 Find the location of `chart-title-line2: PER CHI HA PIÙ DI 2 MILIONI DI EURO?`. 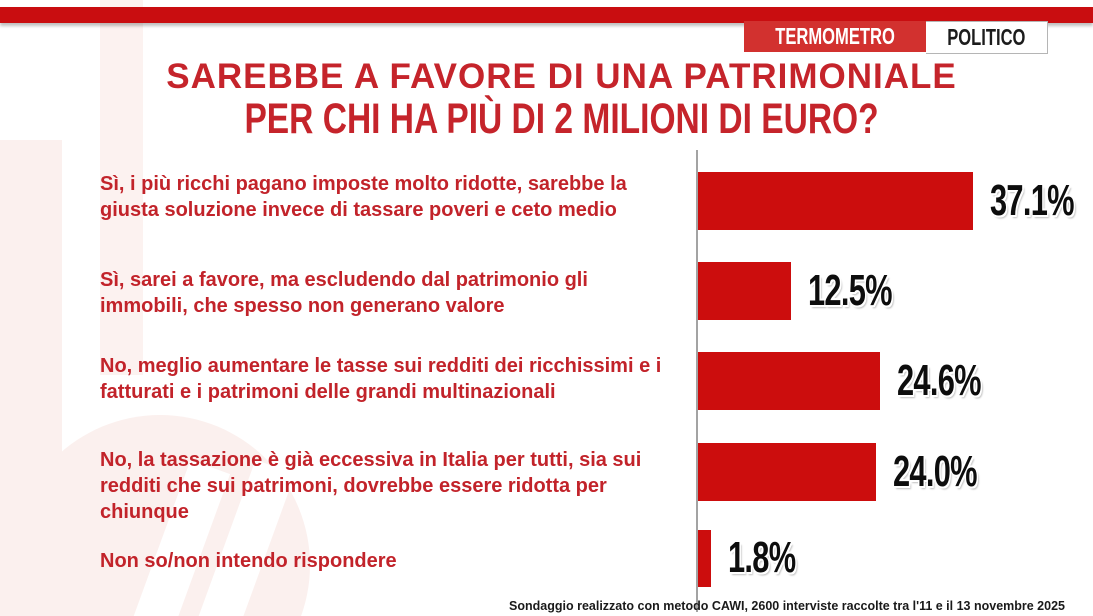

chart-title-line2: PER CHI HA PIÙ DI 2 MILIONI DI EURO? is located at coordinates (561, 119).